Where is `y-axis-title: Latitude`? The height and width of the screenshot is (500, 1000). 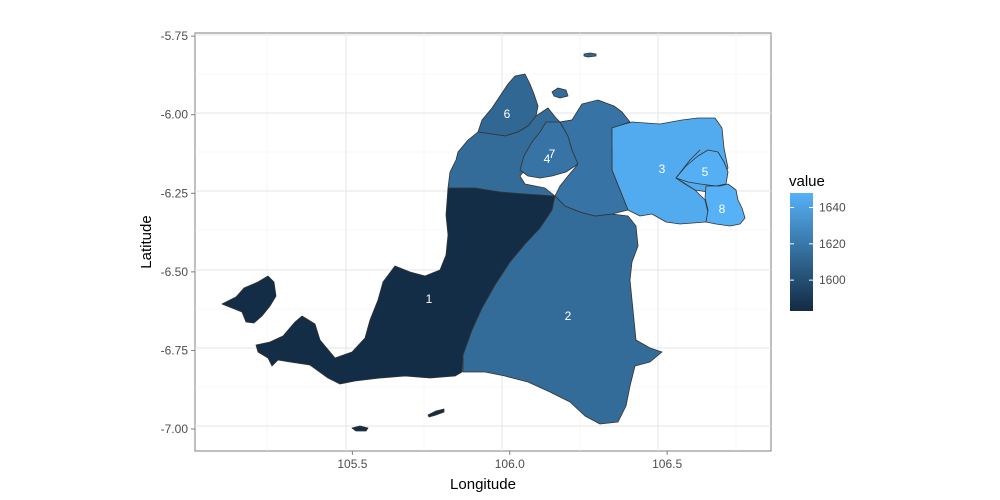
y-axis-title: Latitude is located at coordinates (146, 241).